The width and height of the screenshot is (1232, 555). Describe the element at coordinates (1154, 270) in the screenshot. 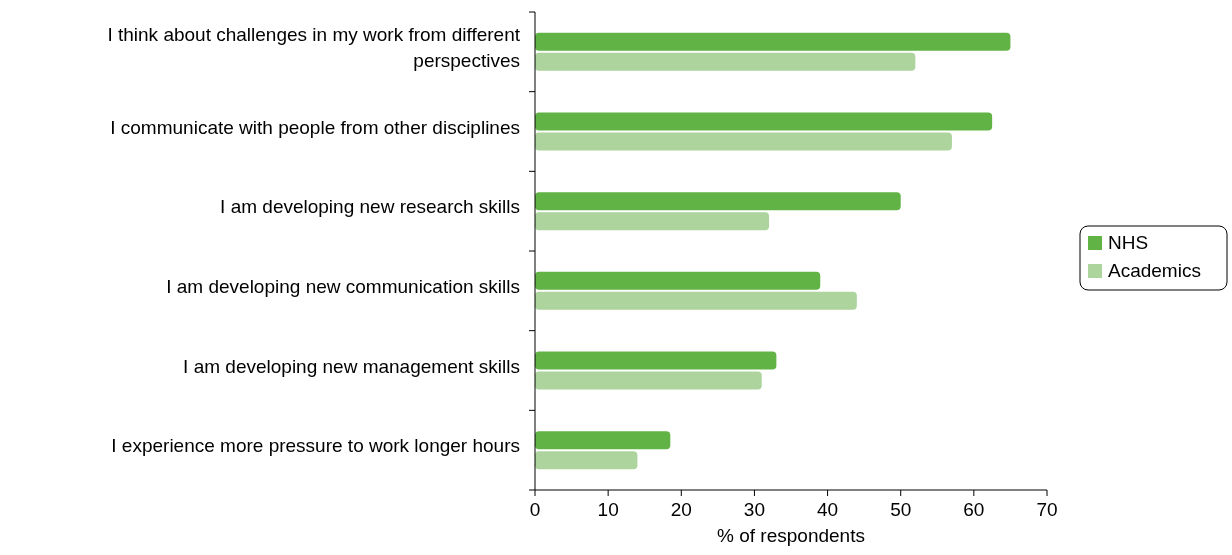

I see `legend-label: Academics` at that location.